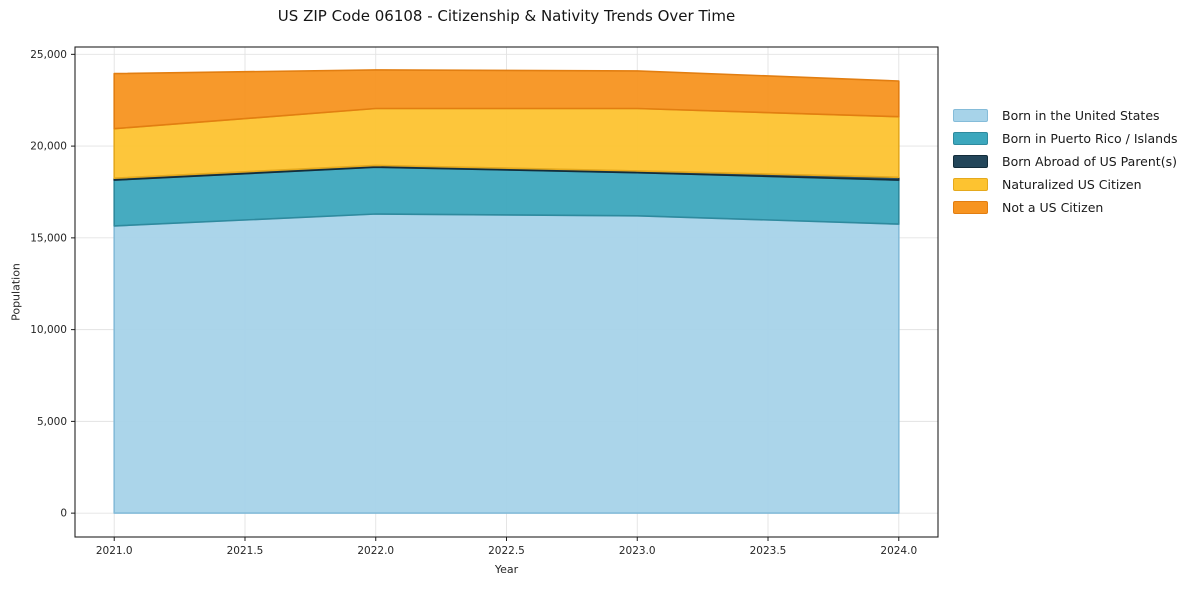  I want to click on legend-label: Naturalized US Citizen, so click(1072, 184).